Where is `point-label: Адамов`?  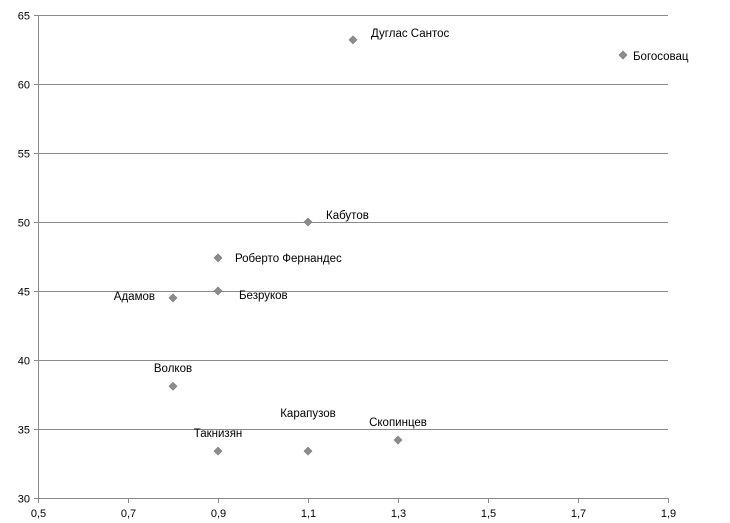
point-label: Адамов is located at coordinates (134, 297).